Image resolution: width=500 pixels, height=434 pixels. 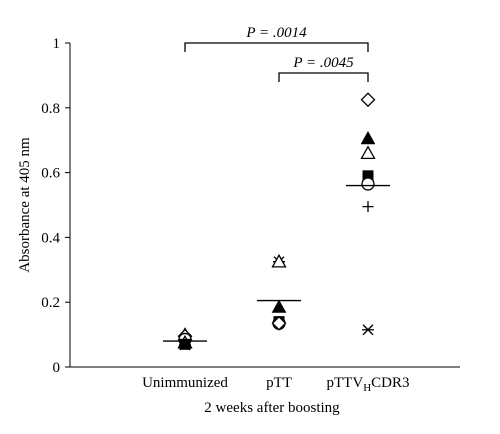 I want to click on x-tick-label: pTT, so click(x=279, y=383).